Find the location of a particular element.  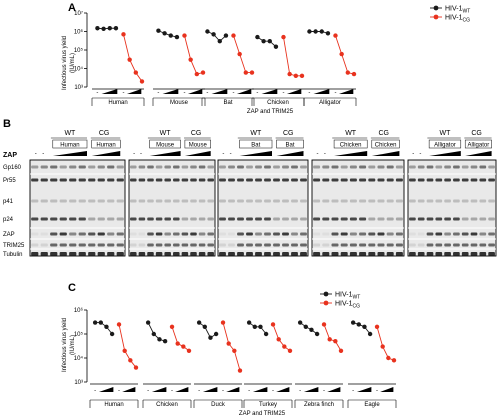

species-label: Human is located at coordinates (69, 146).